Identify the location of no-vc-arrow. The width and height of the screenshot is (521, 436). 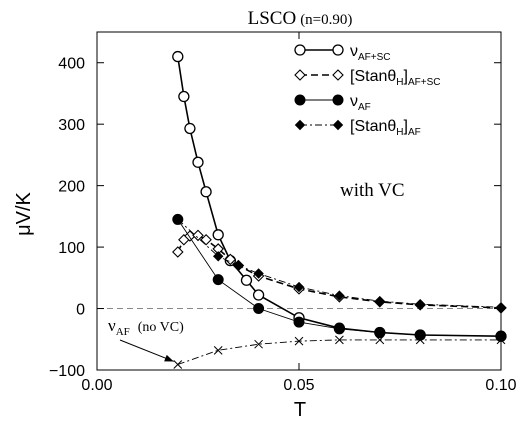
(146, 350).